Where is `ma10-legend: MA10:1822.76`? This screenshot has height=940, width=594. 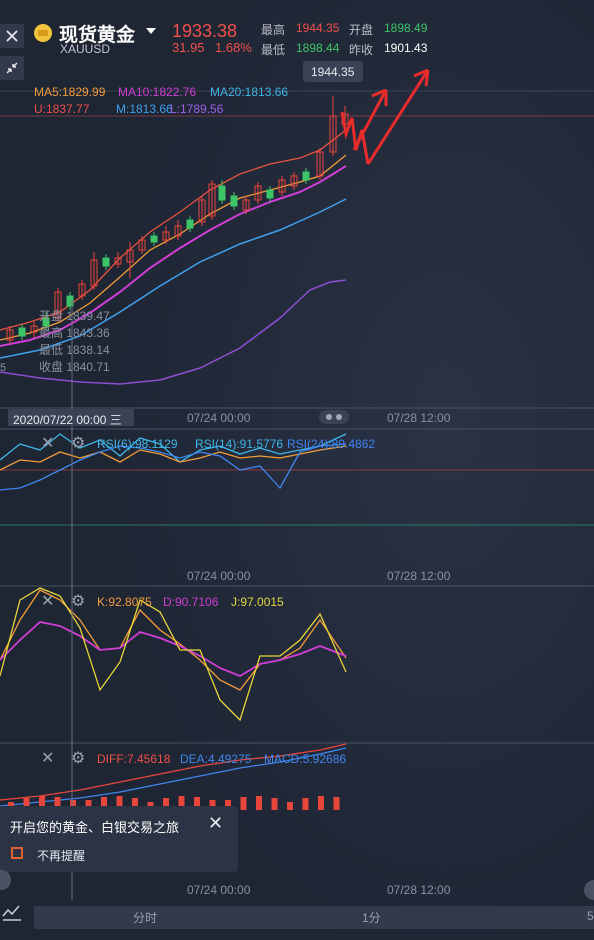 ma10-legend: MA10:1822.76 is located at coordinates (157, 92).